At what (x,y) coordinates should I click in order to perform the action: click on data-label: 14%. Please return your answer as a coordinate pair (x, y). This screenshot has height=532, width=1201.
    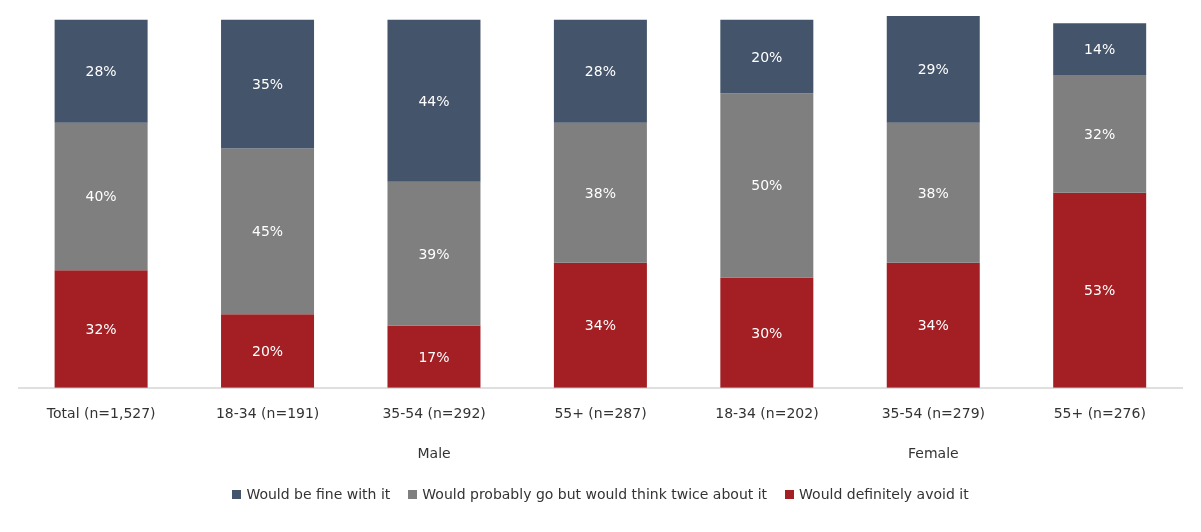
    Looking at the image, I should click on (1100, 49).